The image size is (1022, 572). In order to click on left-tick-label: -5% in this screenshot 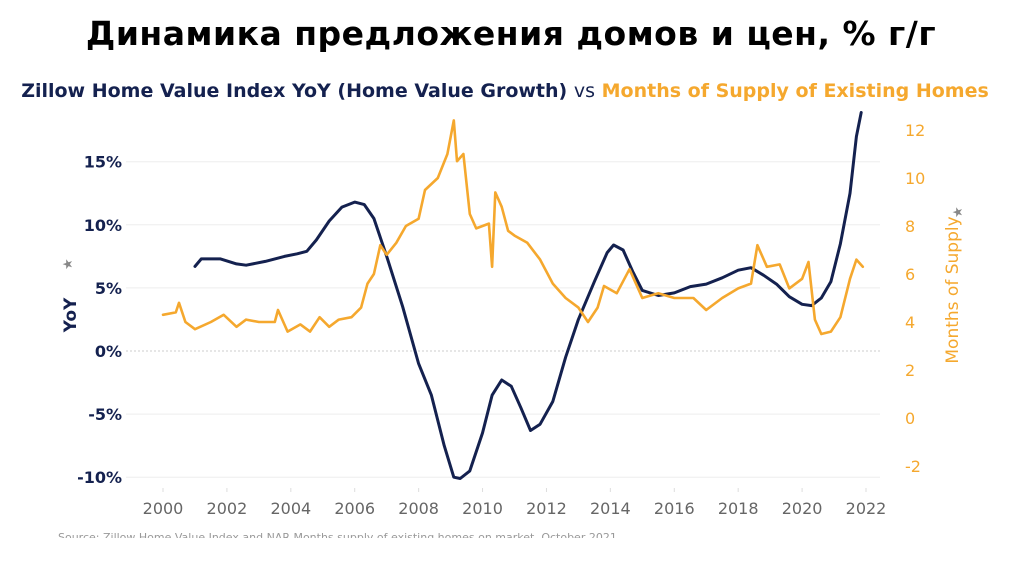, I will do `click(105, 414)`.